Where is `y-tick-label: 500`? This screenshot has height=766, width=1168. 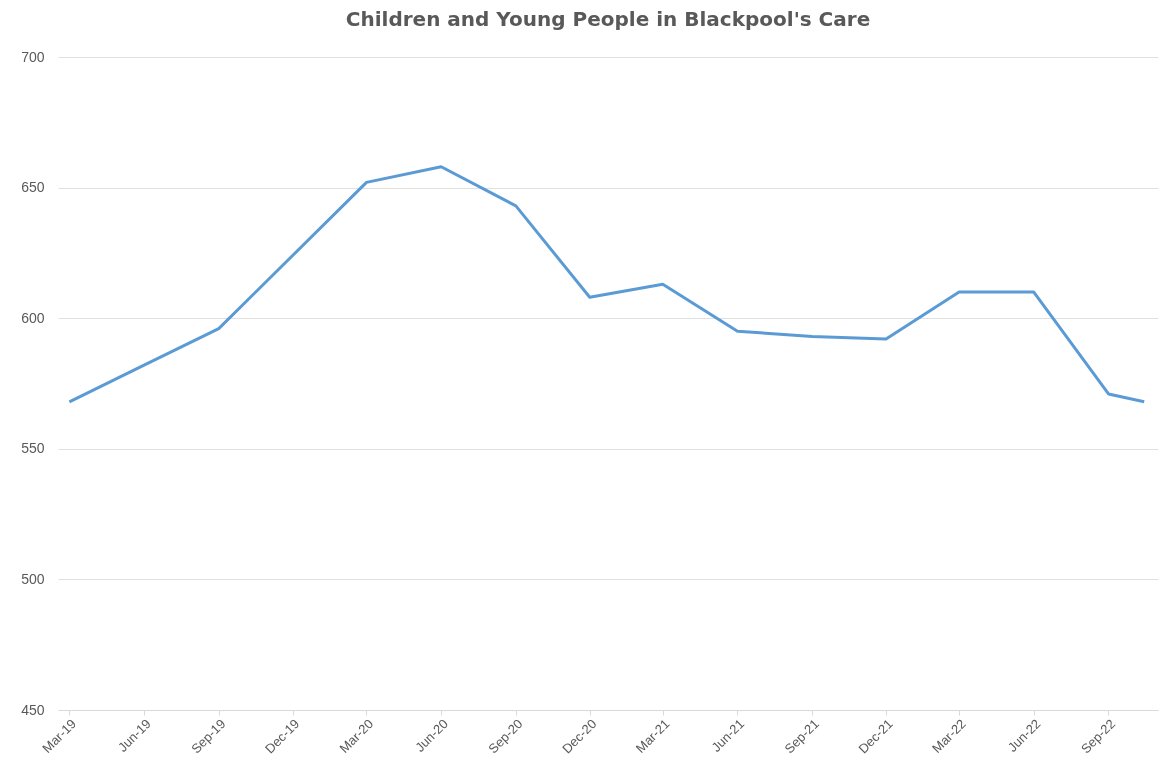 y-tick-label: 500 is located at coordinates (33, 578).